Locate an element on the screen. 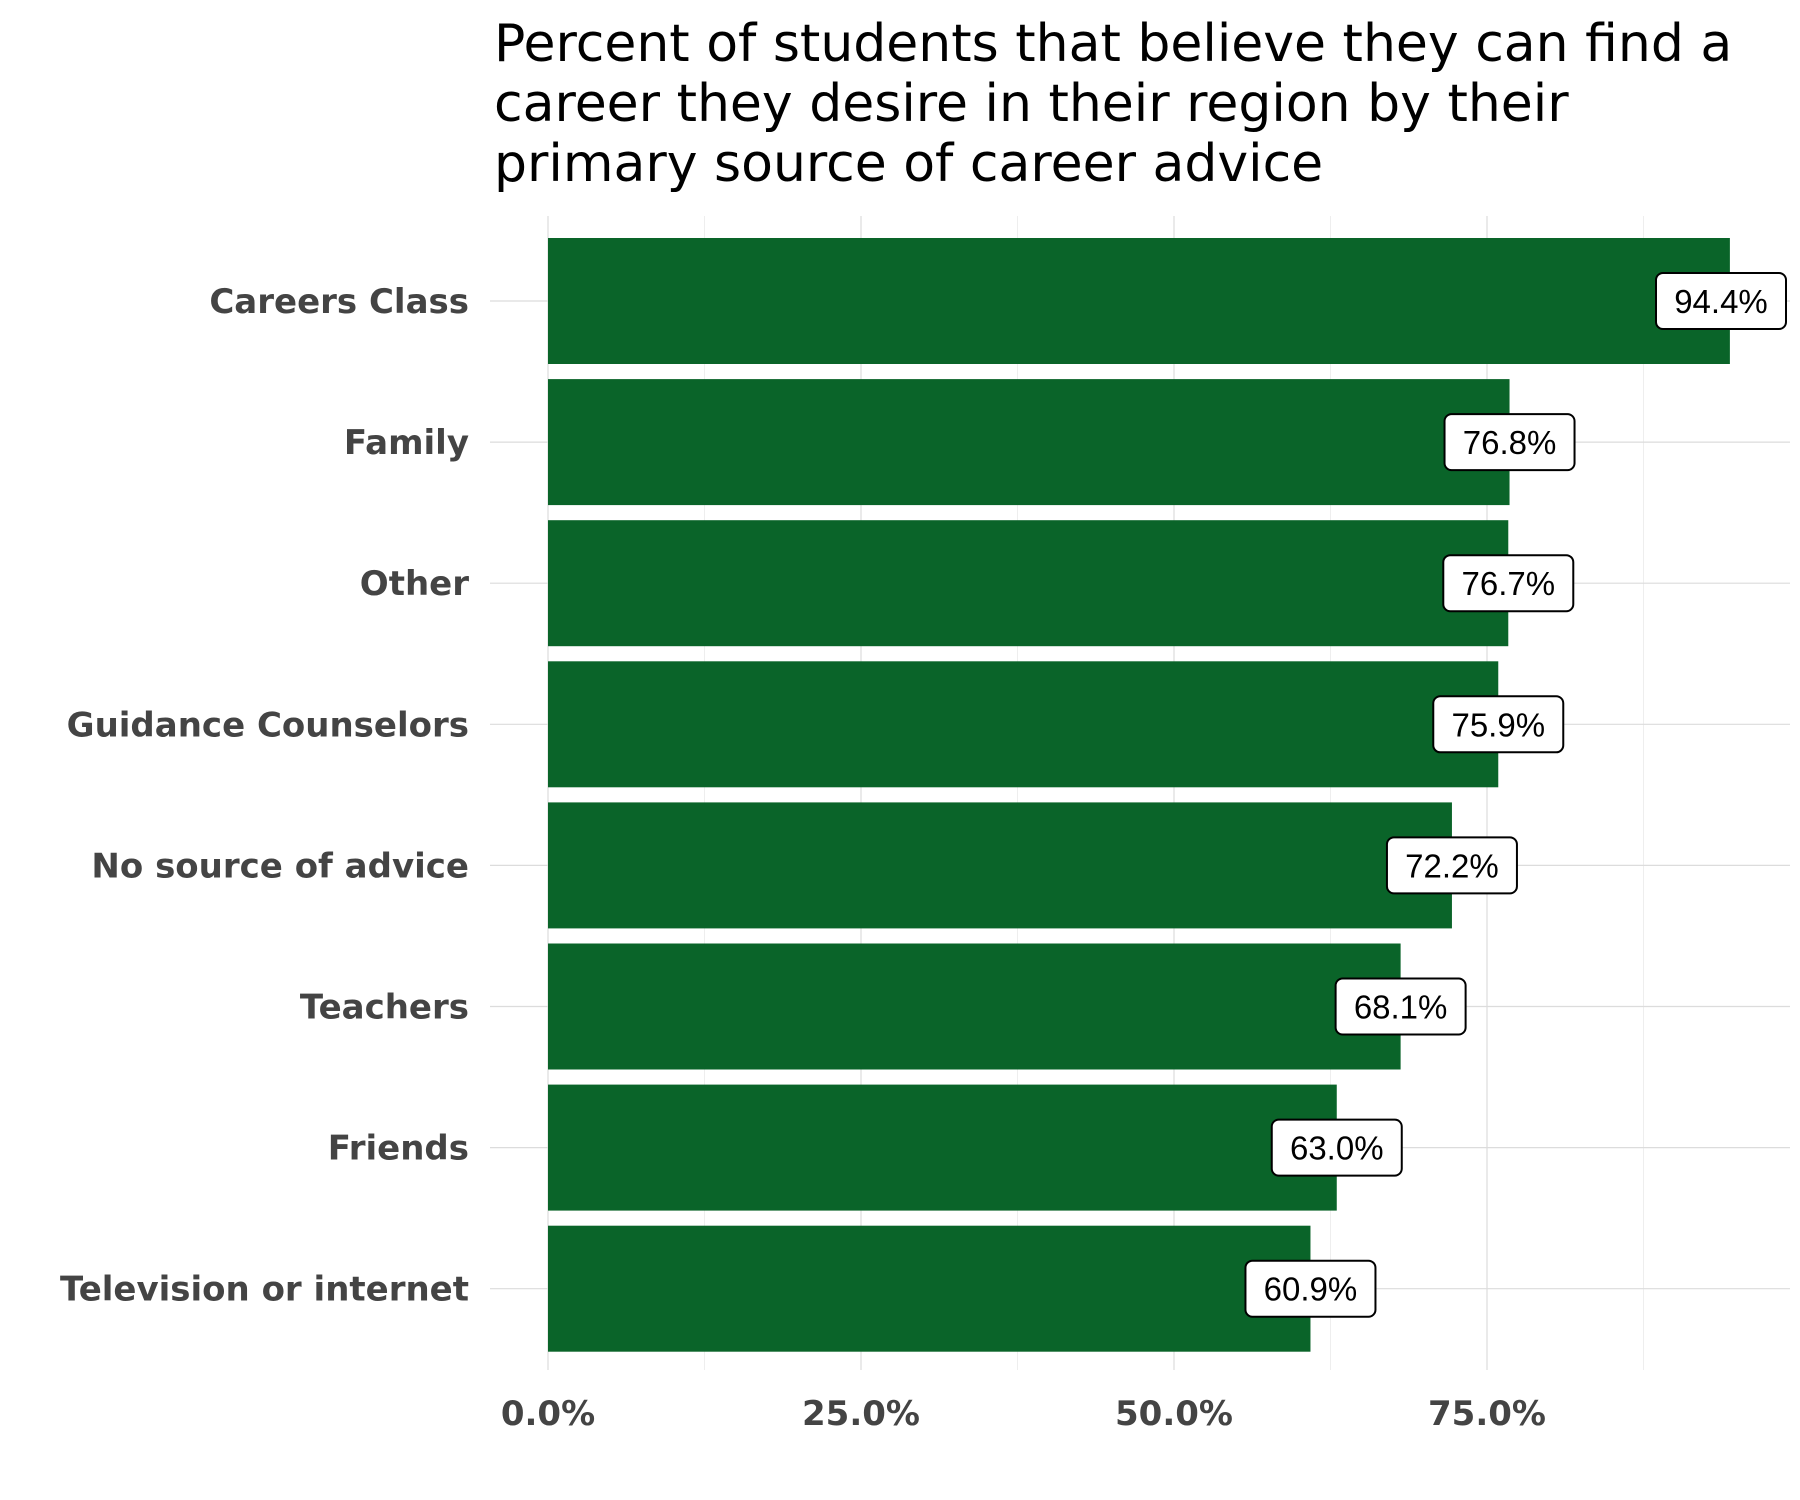 This screenshot has width=1800, height=1500. category-label: Friends is located at coordinates (398, 1149).